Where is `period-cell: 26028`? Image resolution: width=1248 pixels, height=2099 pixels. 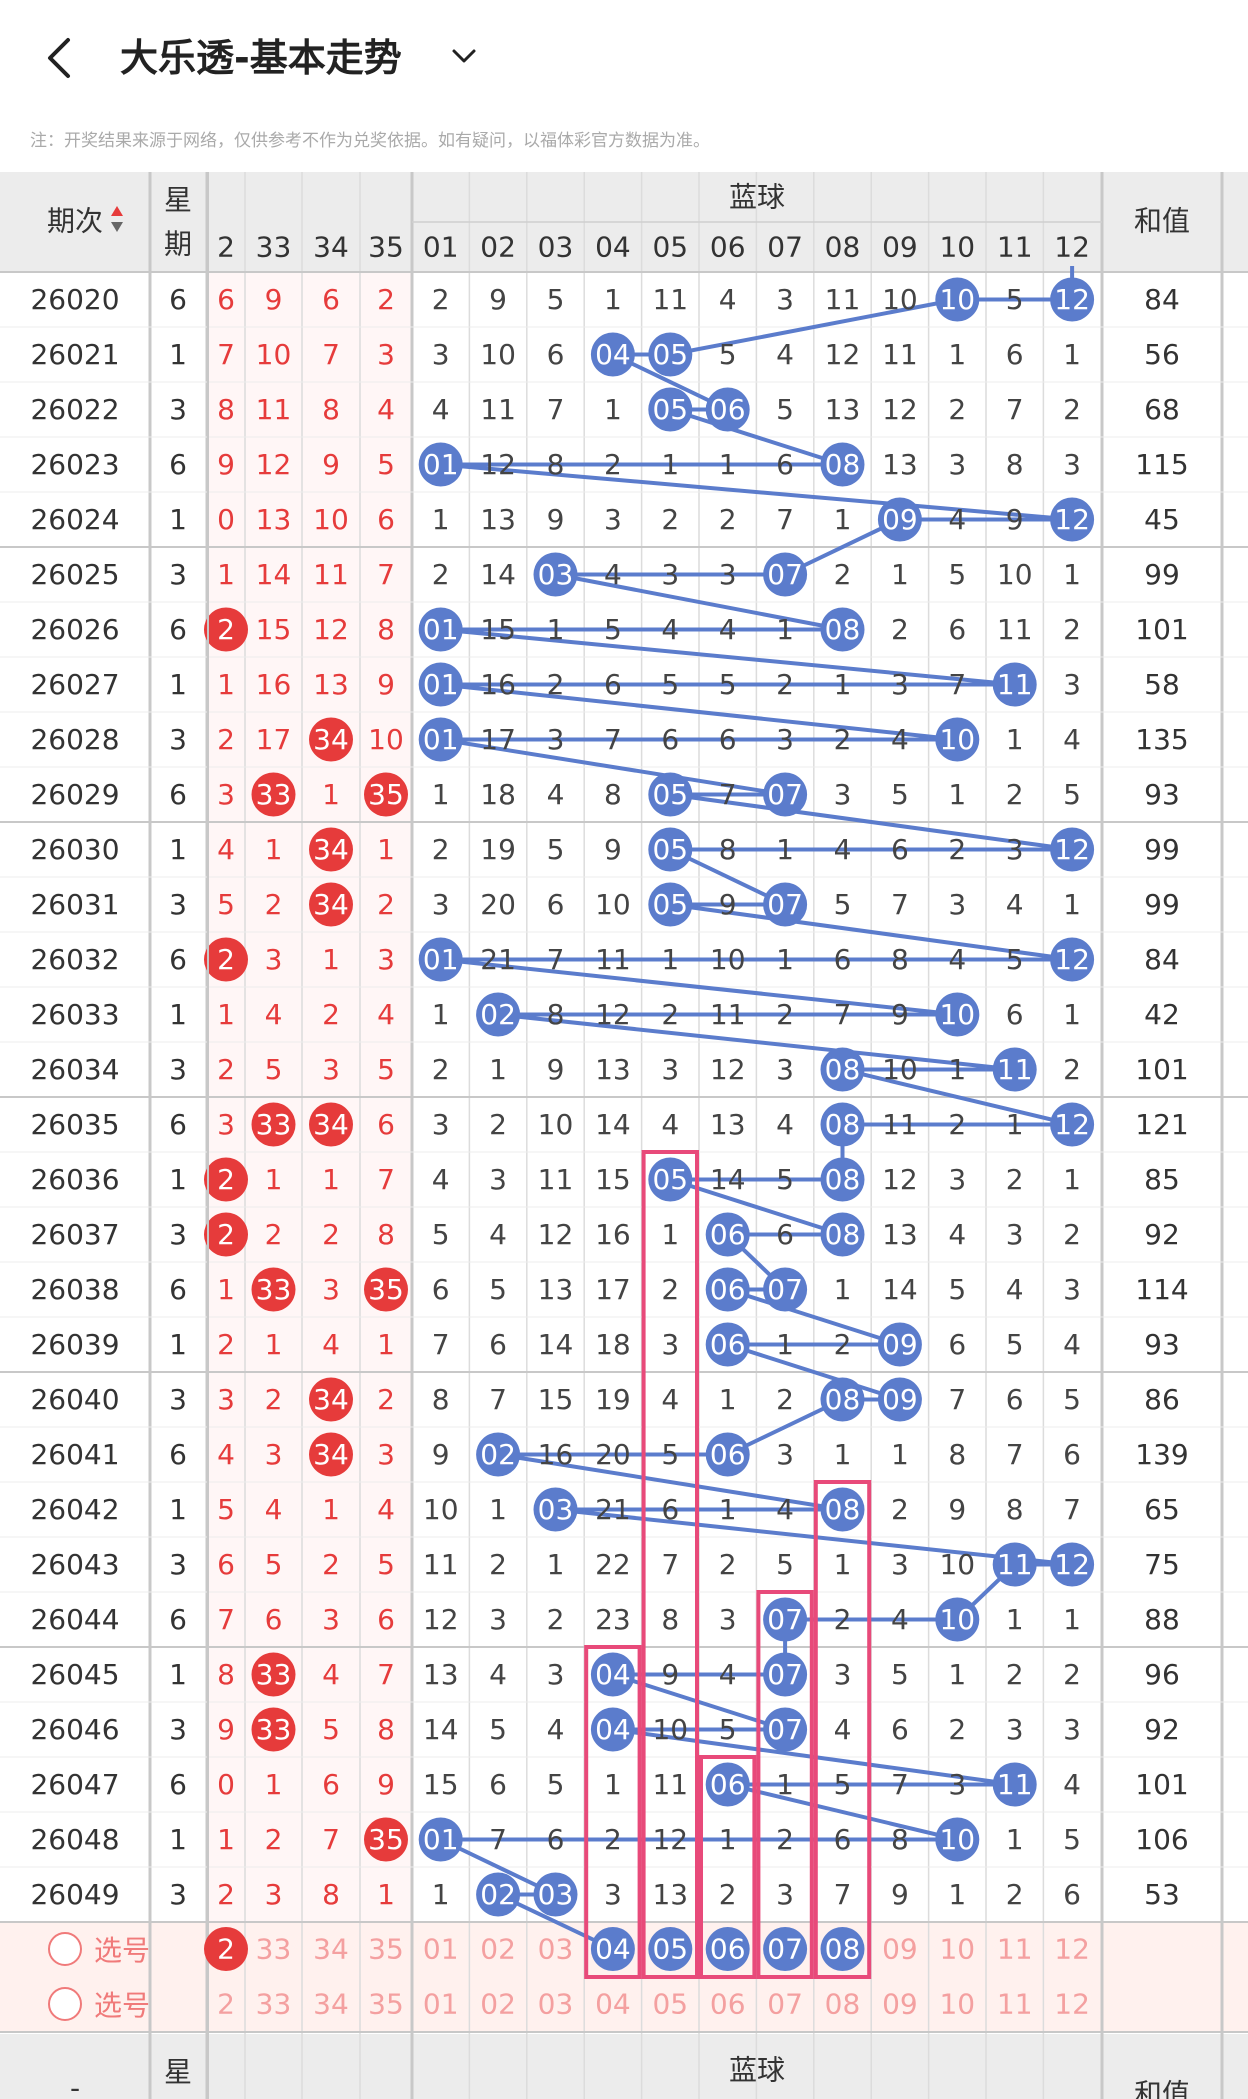 period-cell: 26028 is located at coordinates (74, 739).